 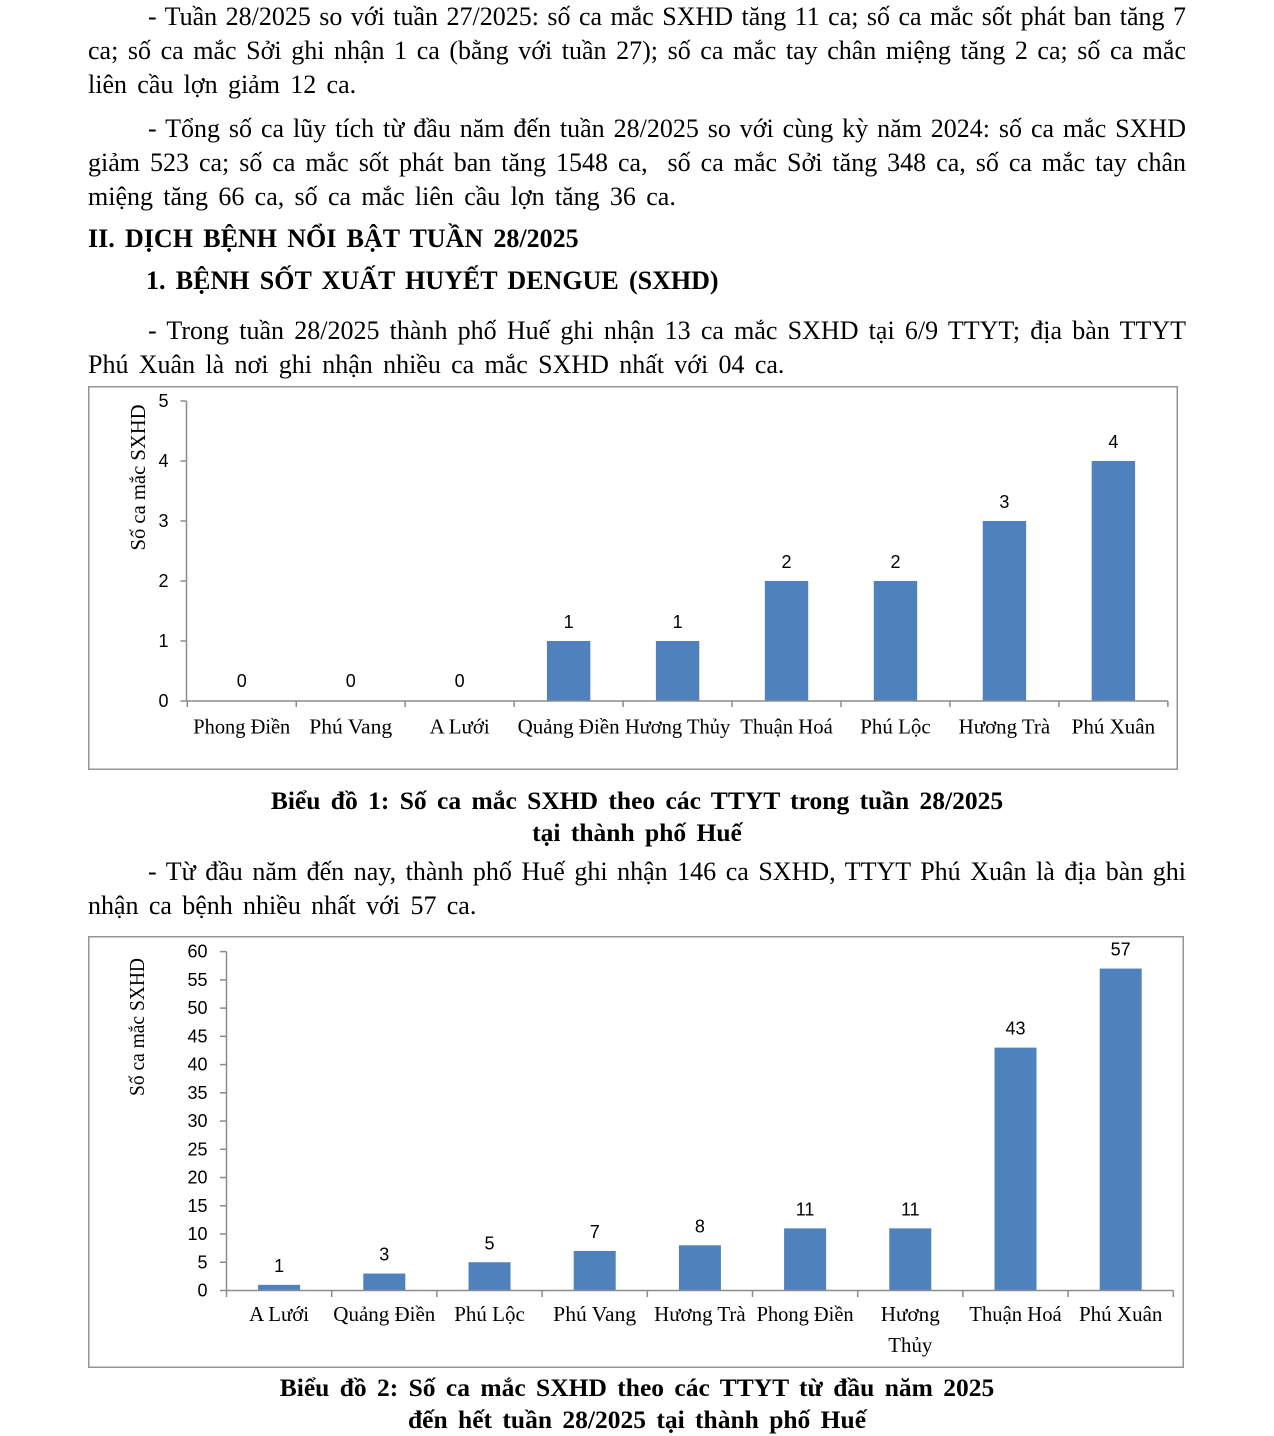 I want to click on svg-text: 45, so click(x=197, y=1036).